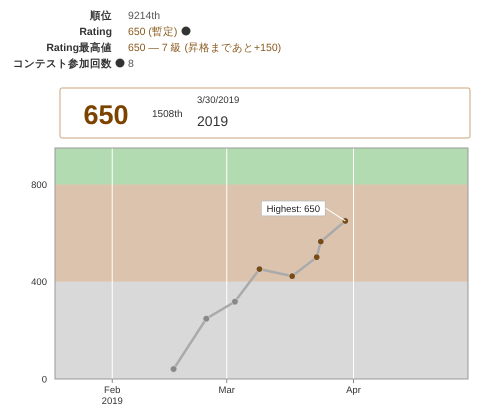 This screenshot has width=500, height=407. Describe the element at coordinates (39, 185) in the screenshot. I see `y-tick-label: 800` at that location.